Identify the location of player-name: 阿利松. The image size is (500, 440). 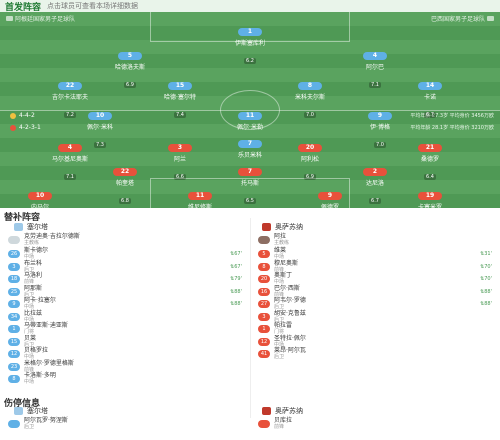
(309, 159).